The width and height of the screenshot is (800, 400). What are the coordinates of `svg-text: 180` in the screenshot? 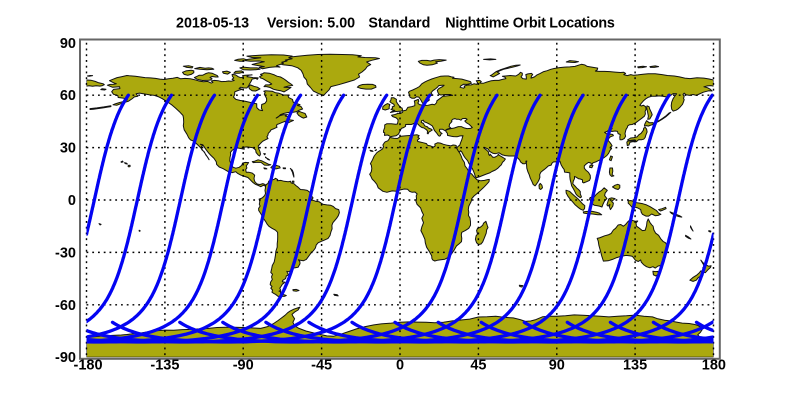 It's located at (714, 365).